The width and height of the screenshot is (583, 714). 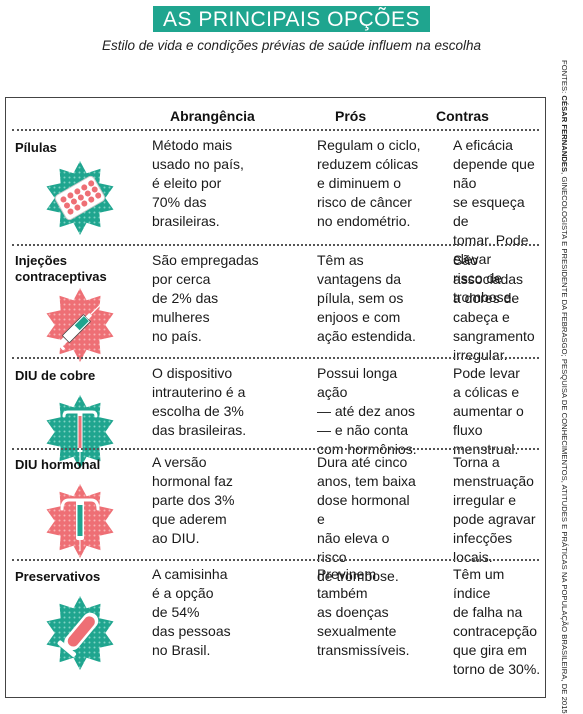 What do you see at coordinates (486, 298) in the screenshot?
I see `cell-line: a dores de` at bounding box center [486, 298].